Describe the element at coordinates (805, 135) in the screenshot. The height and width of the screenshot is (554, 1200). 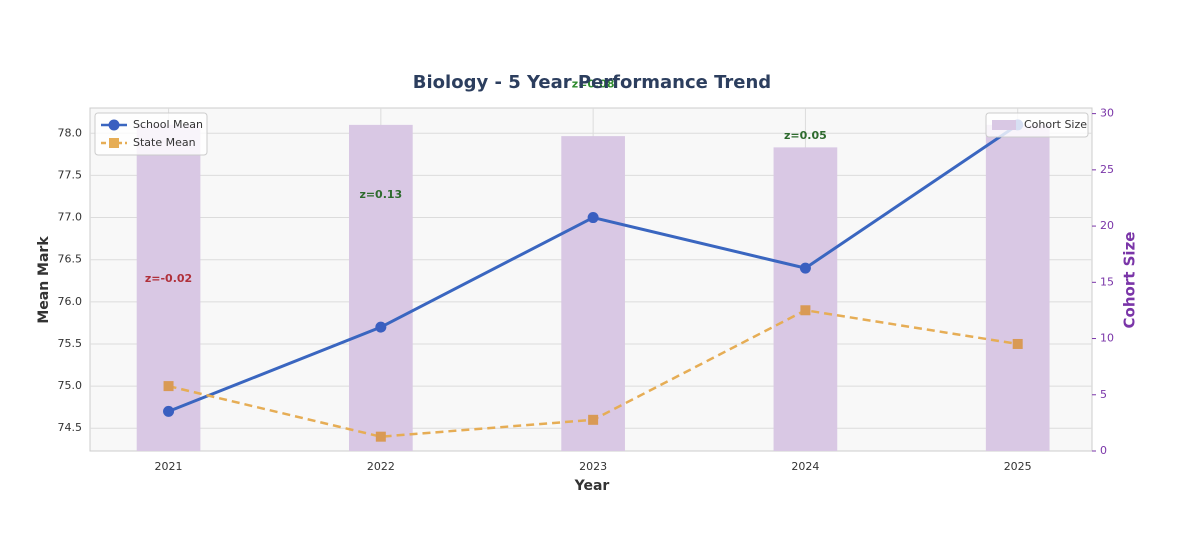
I see `annotation: z=0.05` at that location.